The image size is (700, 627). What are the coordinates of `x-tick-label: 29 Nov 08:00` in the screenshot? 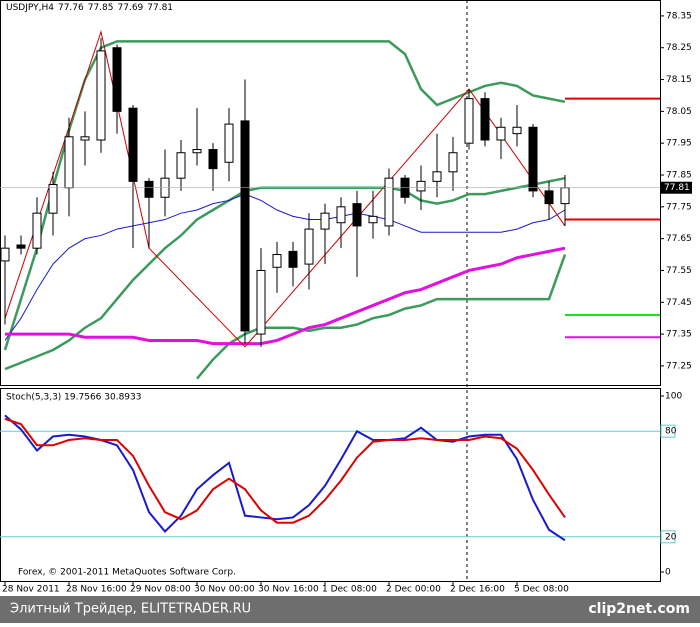 It's located at (160, 590).